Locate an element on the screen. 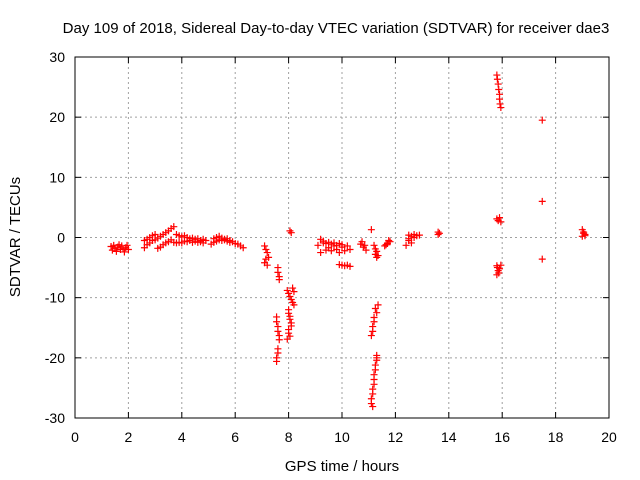 The image size is (640, 480). x-tick-label: 2 is located at coordinates (129, 437).